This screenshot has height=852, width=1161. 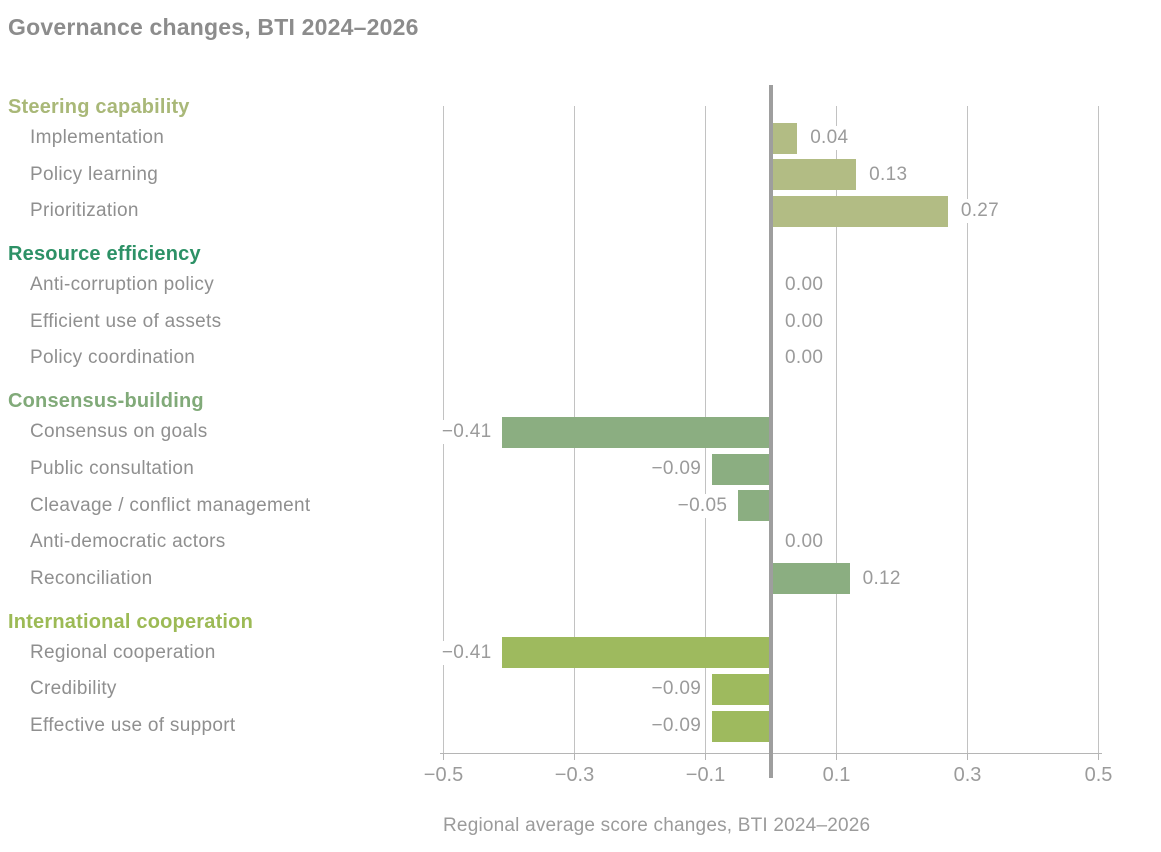 What do you see at coordinates (113, 358) in the screenshot?
I see `item-label: Policy coordination` at bounding box center [113, 358].